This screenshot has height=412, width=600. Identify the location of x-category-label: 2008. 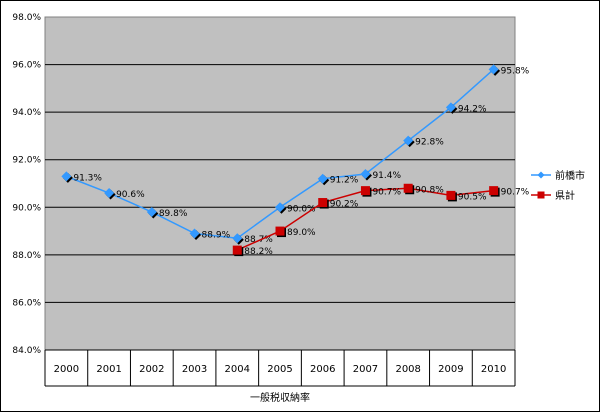
(407, 369).